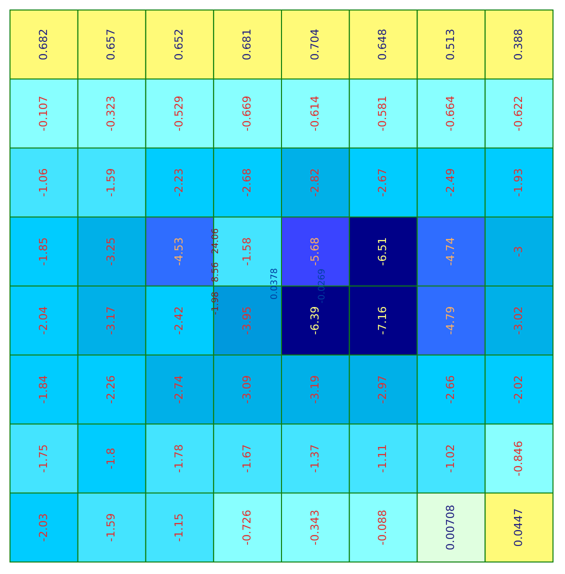  What do you see at coordinates (179, 114) in the screenshot?
I see `data-label: -0.529` at bounding box center [179, 114].